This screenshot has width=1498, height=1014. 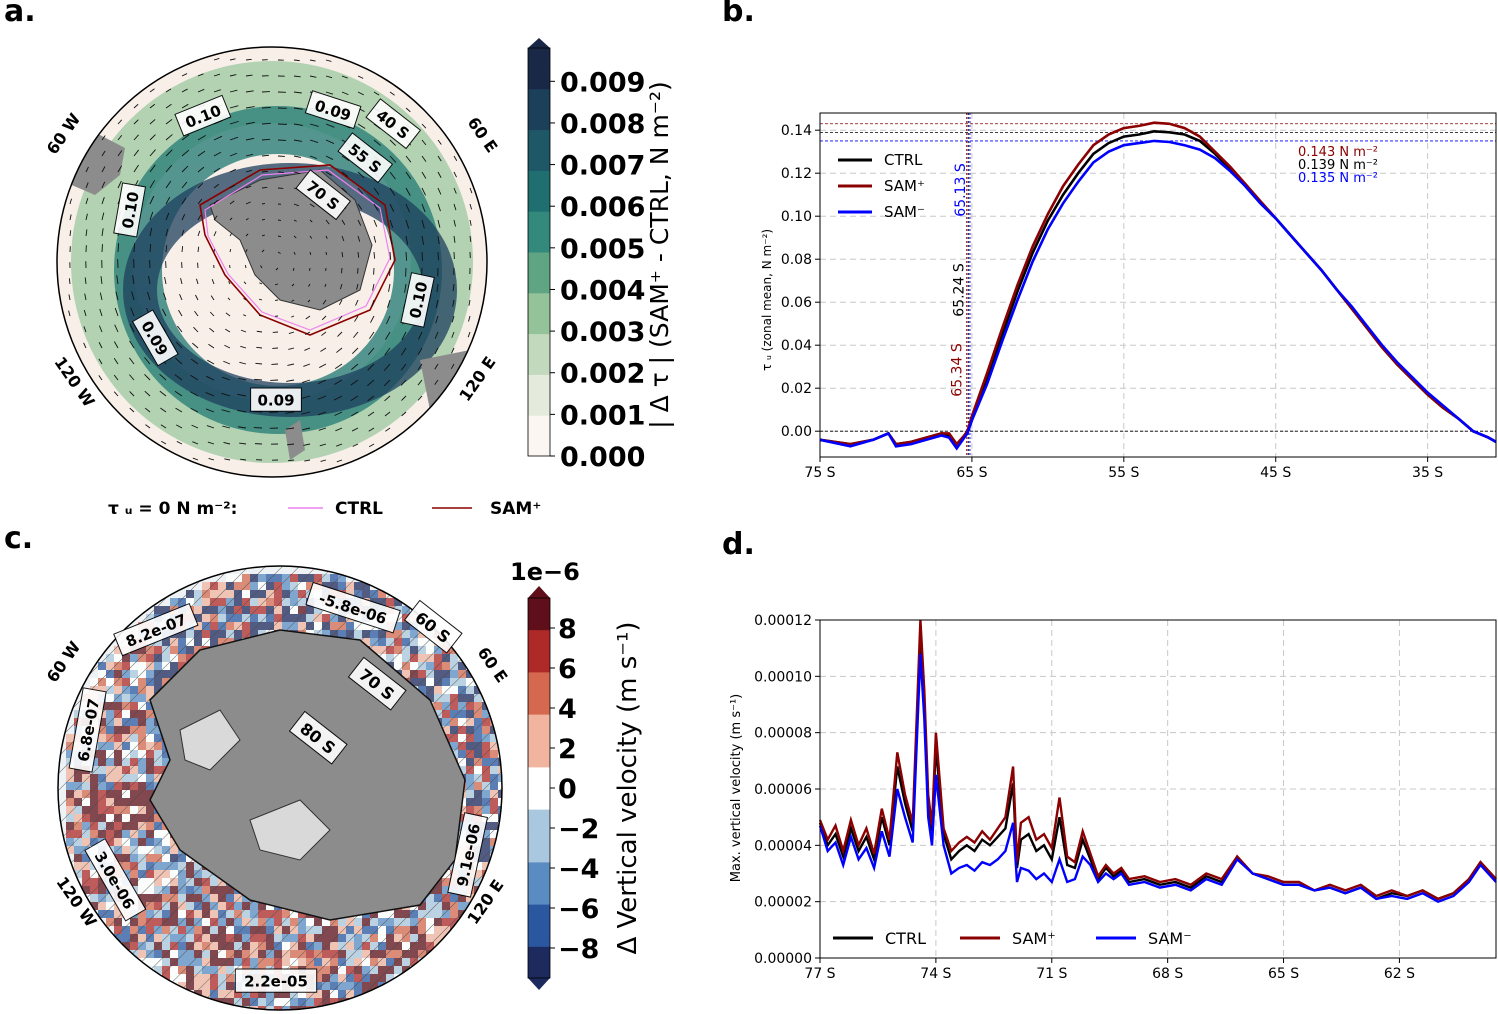 I want to click on colorbar-a-tick-label: 0.002, so click(x=602, y=374).